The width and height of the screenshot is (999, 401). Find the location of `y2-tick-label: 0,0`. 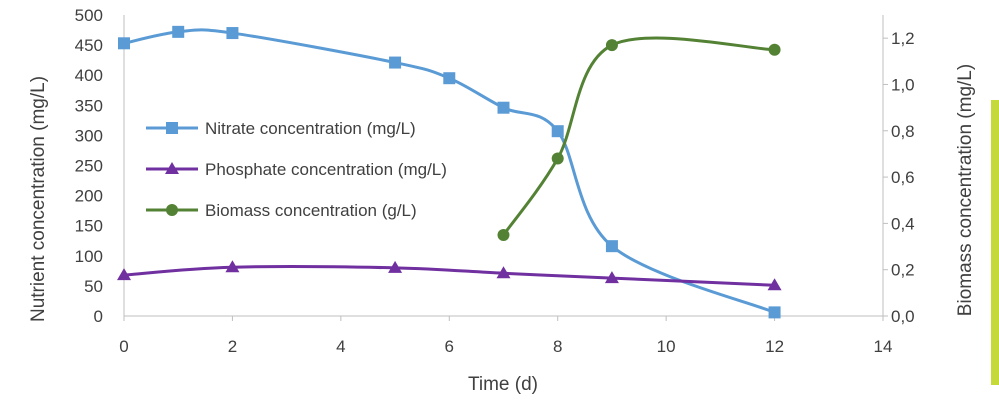

y2-tick-label: 0,0 is located at coordinates (903, 316).